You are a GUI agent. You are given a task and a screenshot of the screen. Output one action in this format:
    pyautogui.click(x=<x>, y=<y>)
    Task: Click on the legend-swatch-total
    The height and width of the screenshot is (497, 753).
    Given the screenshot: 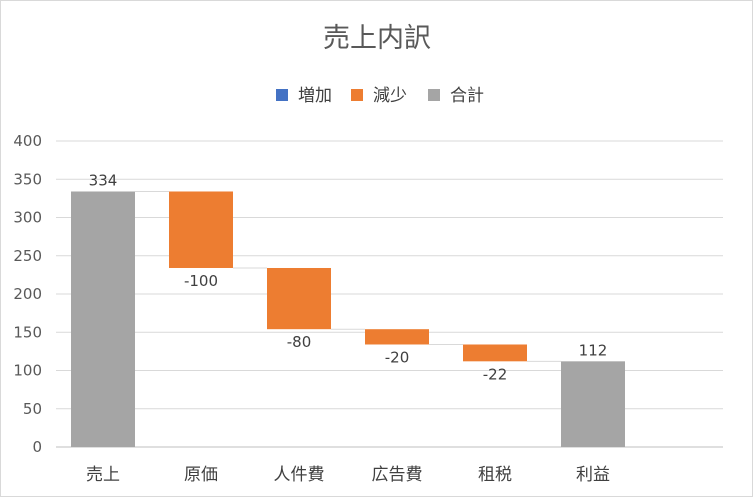 What is the action you would take?
    pyautogui.click(x=434, y=95)
    